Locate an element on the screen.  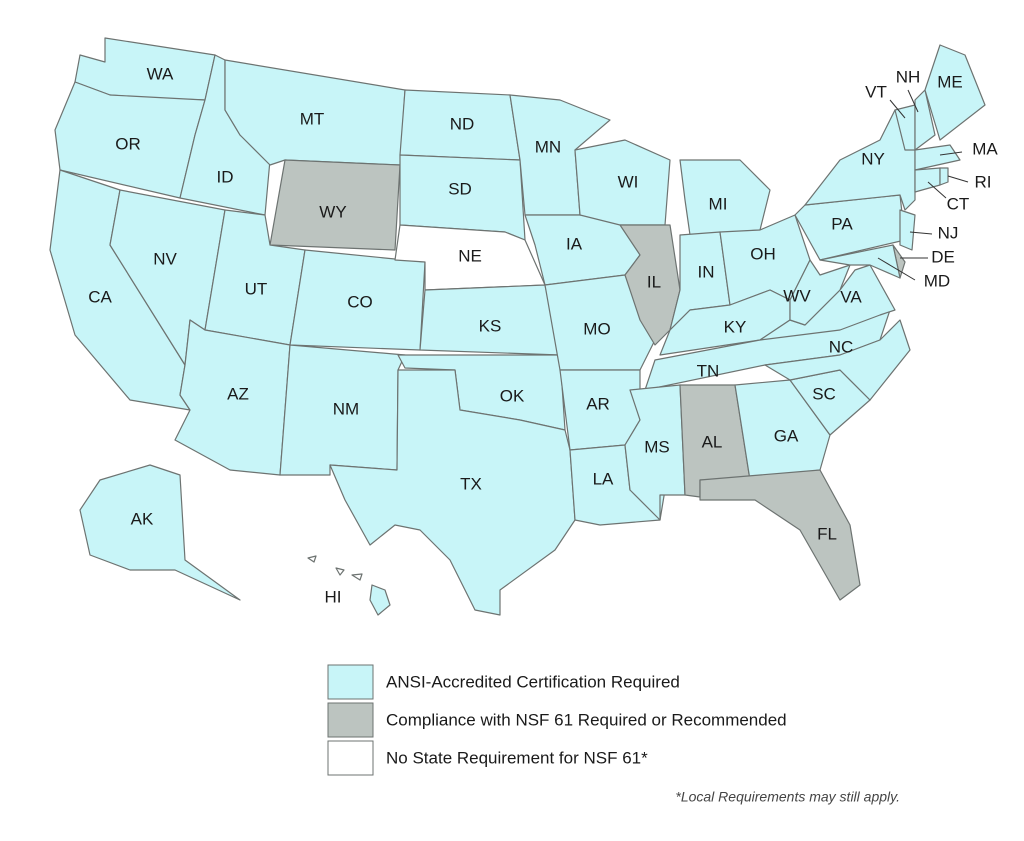
state-label: VT is located at coordinates (876, 91).